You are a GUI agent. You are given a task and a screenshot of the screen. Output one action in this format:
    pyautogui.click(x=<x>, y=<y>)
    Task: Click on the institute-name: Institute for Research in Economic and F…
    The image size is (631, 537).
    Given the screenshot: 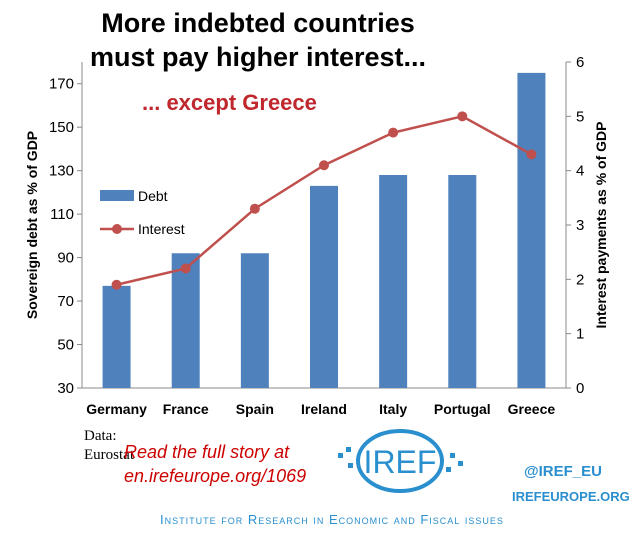 What is the action you would take?
    pyautogui.click(x=332, y=519)
    